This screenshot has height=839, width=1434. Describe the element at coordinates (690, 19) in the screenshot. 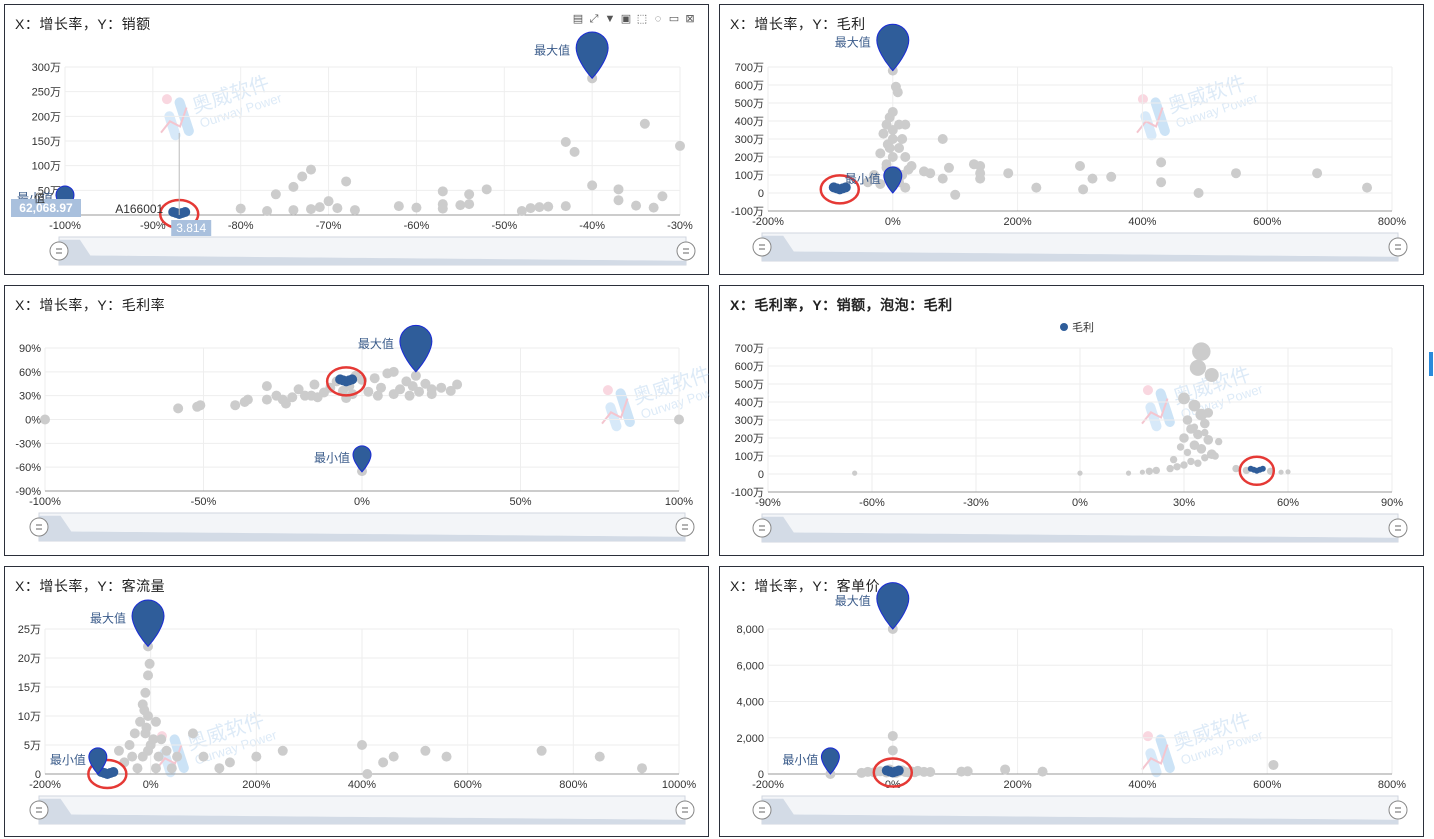

I see `clear-select-icon: ⊠` at that location.